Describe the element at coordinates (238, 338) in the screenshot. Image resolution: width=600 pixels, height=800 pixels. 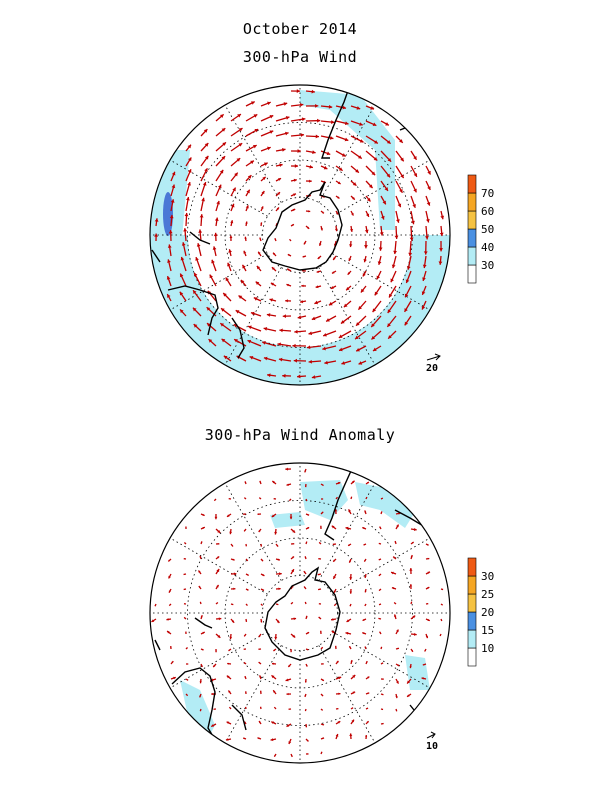
I see `new-zealand-coast` at that location.